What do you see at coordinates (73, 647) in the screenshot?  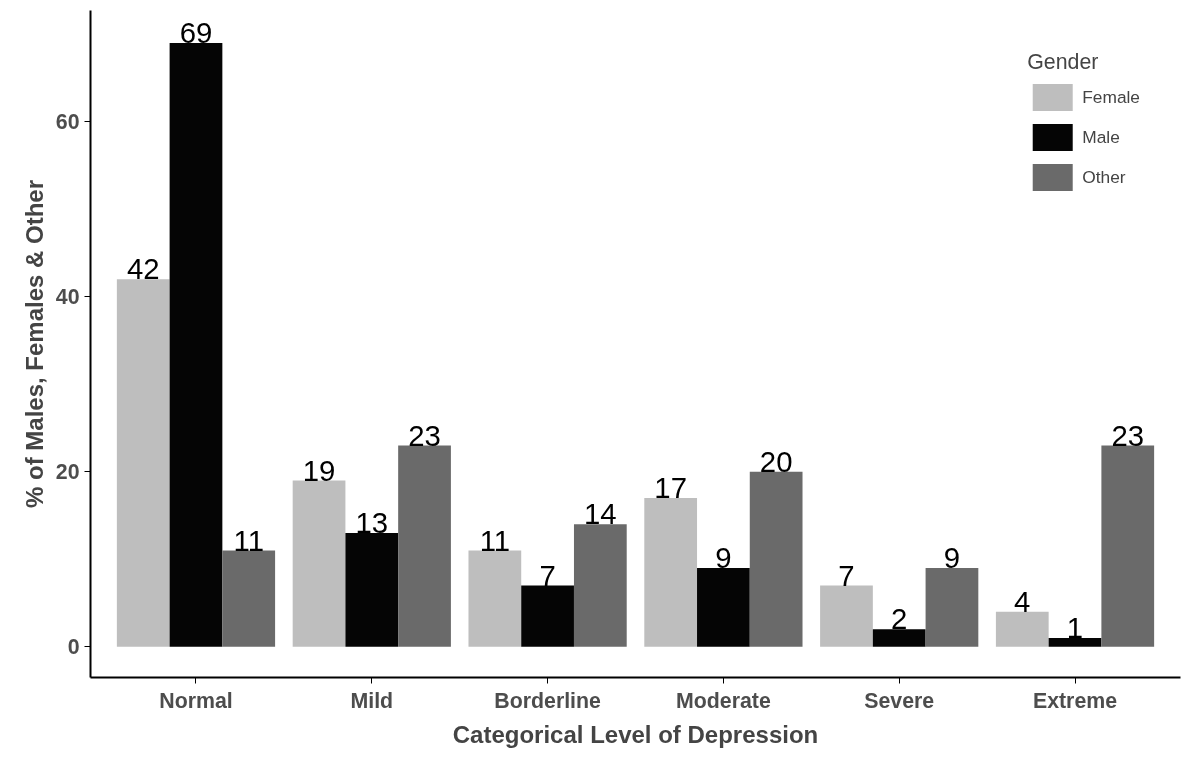 I see `y-tick-label: 0` at bounding box center [73, 647].